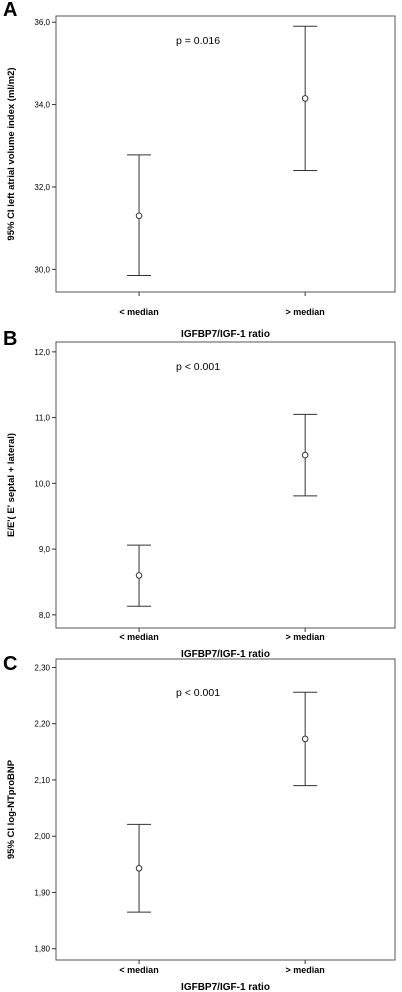 This screenshot has width=402, height=992. What do you see at coordinates (42, 780) in the screenshot?
I see `y-tick-label: 2,10` at bounding box center [42, 780].